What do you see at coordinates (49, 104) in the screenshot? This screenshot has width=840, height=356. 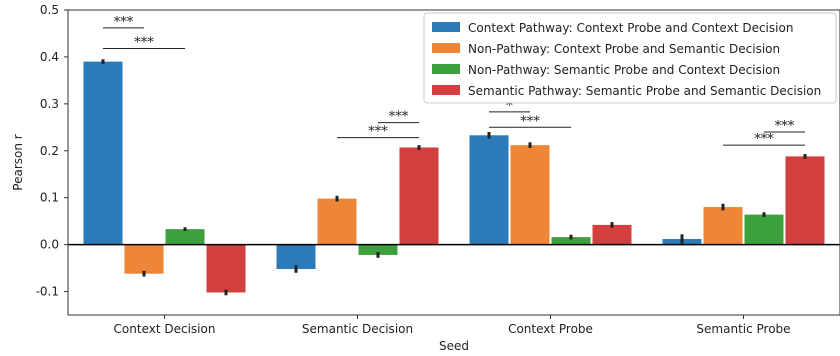 I see `y-tick-label: 0.3` at bounding box center [49, 104].